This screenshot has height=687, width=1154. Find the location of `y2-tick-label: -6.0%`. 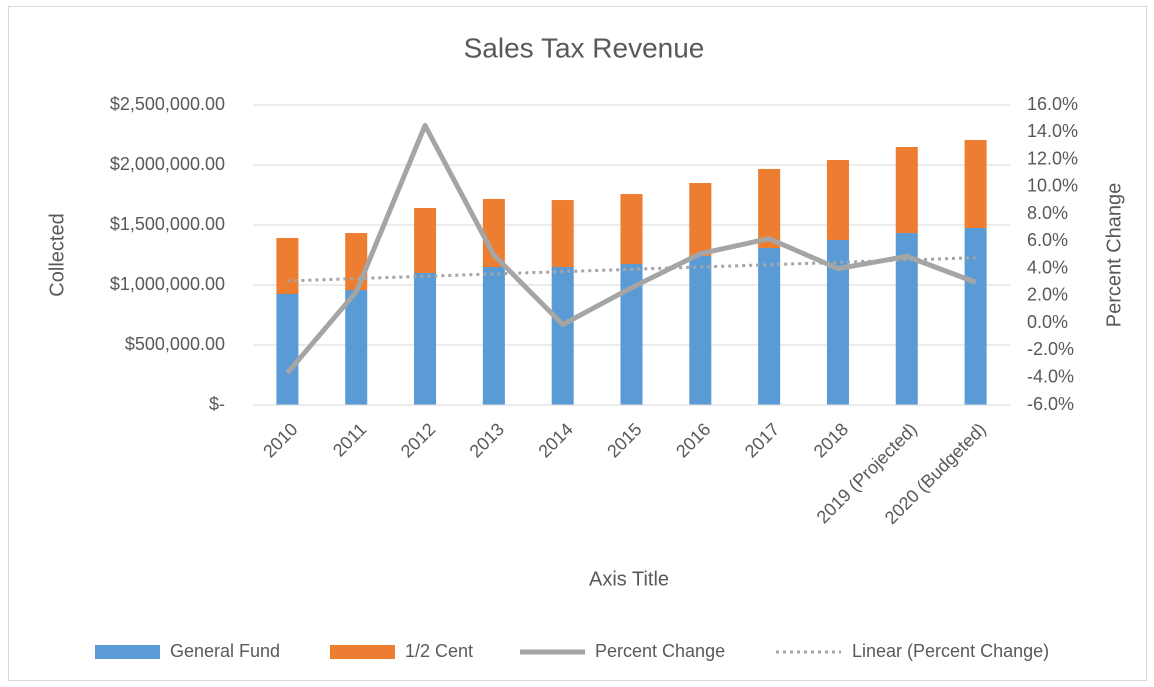

y2-tick-label: -6.0% is located at coordinates (1050, 404).